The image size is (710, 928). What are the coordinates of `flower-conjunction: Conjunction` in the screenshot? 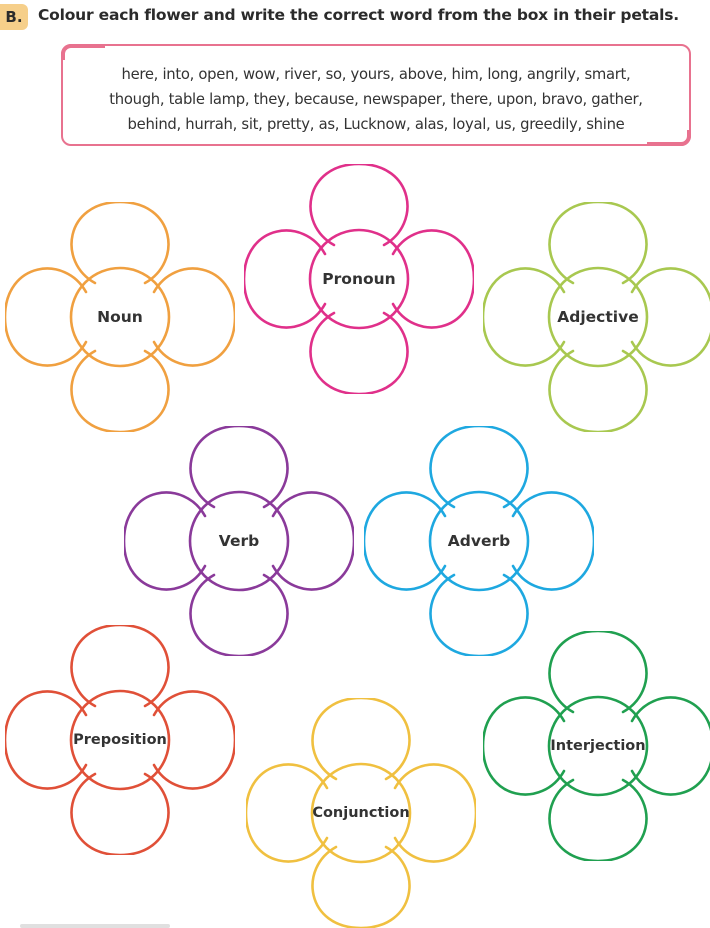 It's located at (361, 813).